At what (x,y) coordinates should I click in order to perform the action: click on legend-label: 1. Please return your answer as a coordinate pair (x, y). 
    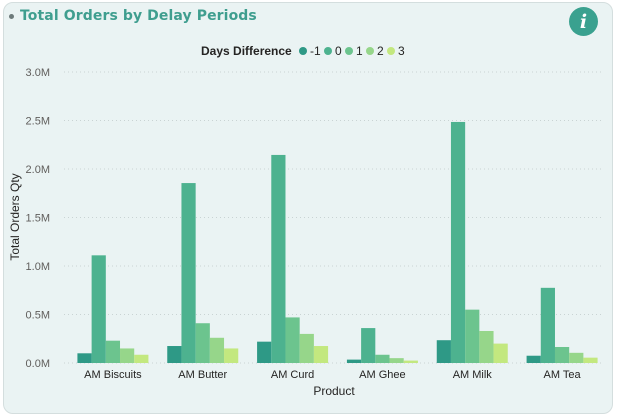
    Looking at the image, I should click on (359, 51).